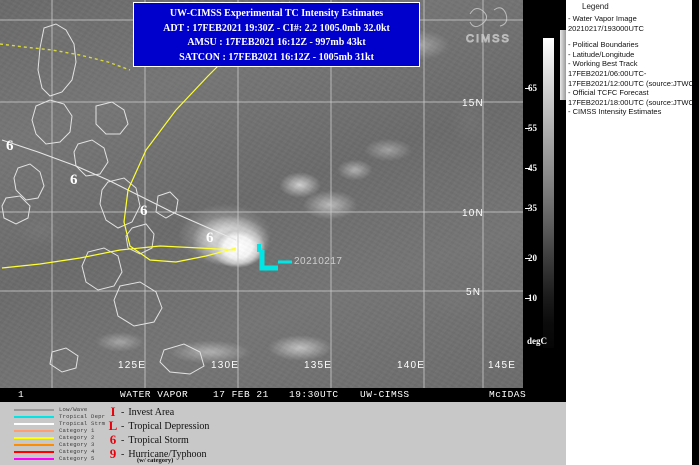  I want to click on lon-label-145e: 145E, so click(502, 365).